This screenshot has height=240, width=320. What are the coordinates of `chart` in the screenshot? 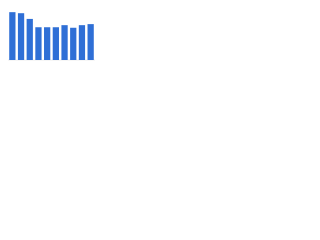 It's located at (50, 35).